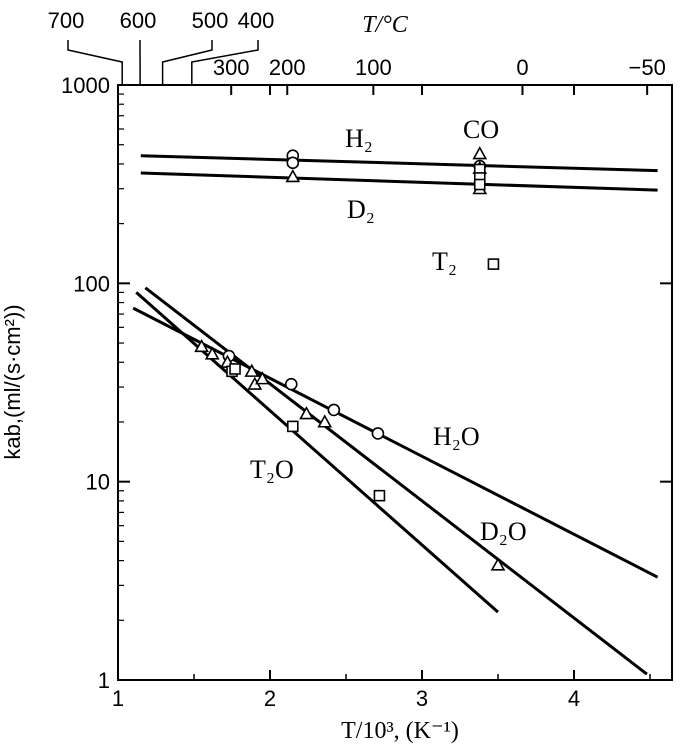  I want to click on x-tick-label: 1, so click(118, 698).